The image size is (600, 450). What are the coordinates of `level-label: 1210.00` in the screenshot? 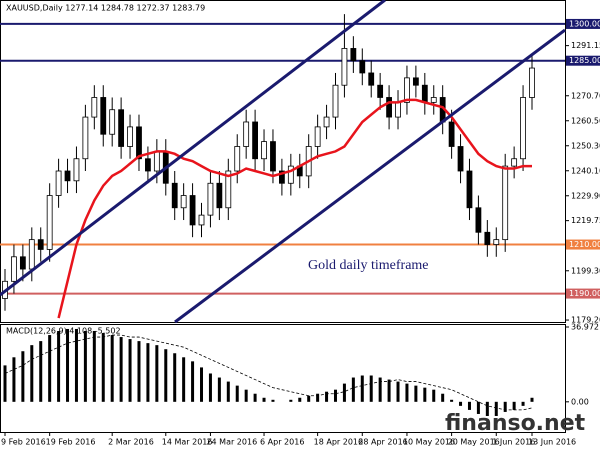 It's located at (584, 244).